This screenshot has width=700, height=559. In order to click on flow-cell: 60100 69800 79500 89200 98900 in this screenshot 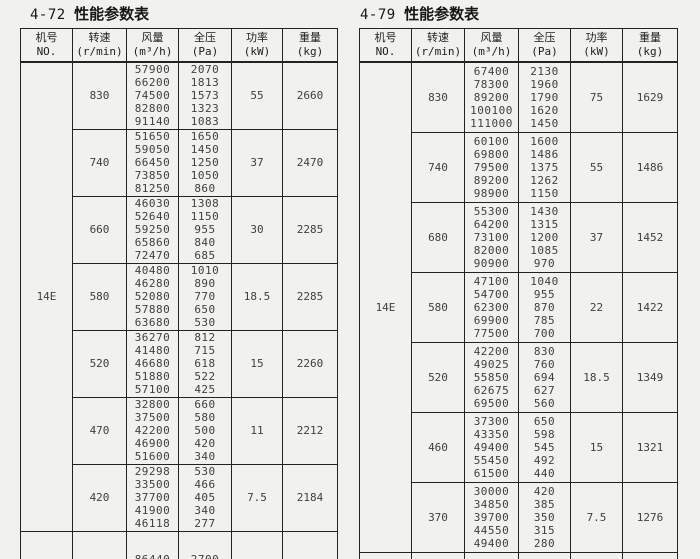, I will do `click(491, 167)`.